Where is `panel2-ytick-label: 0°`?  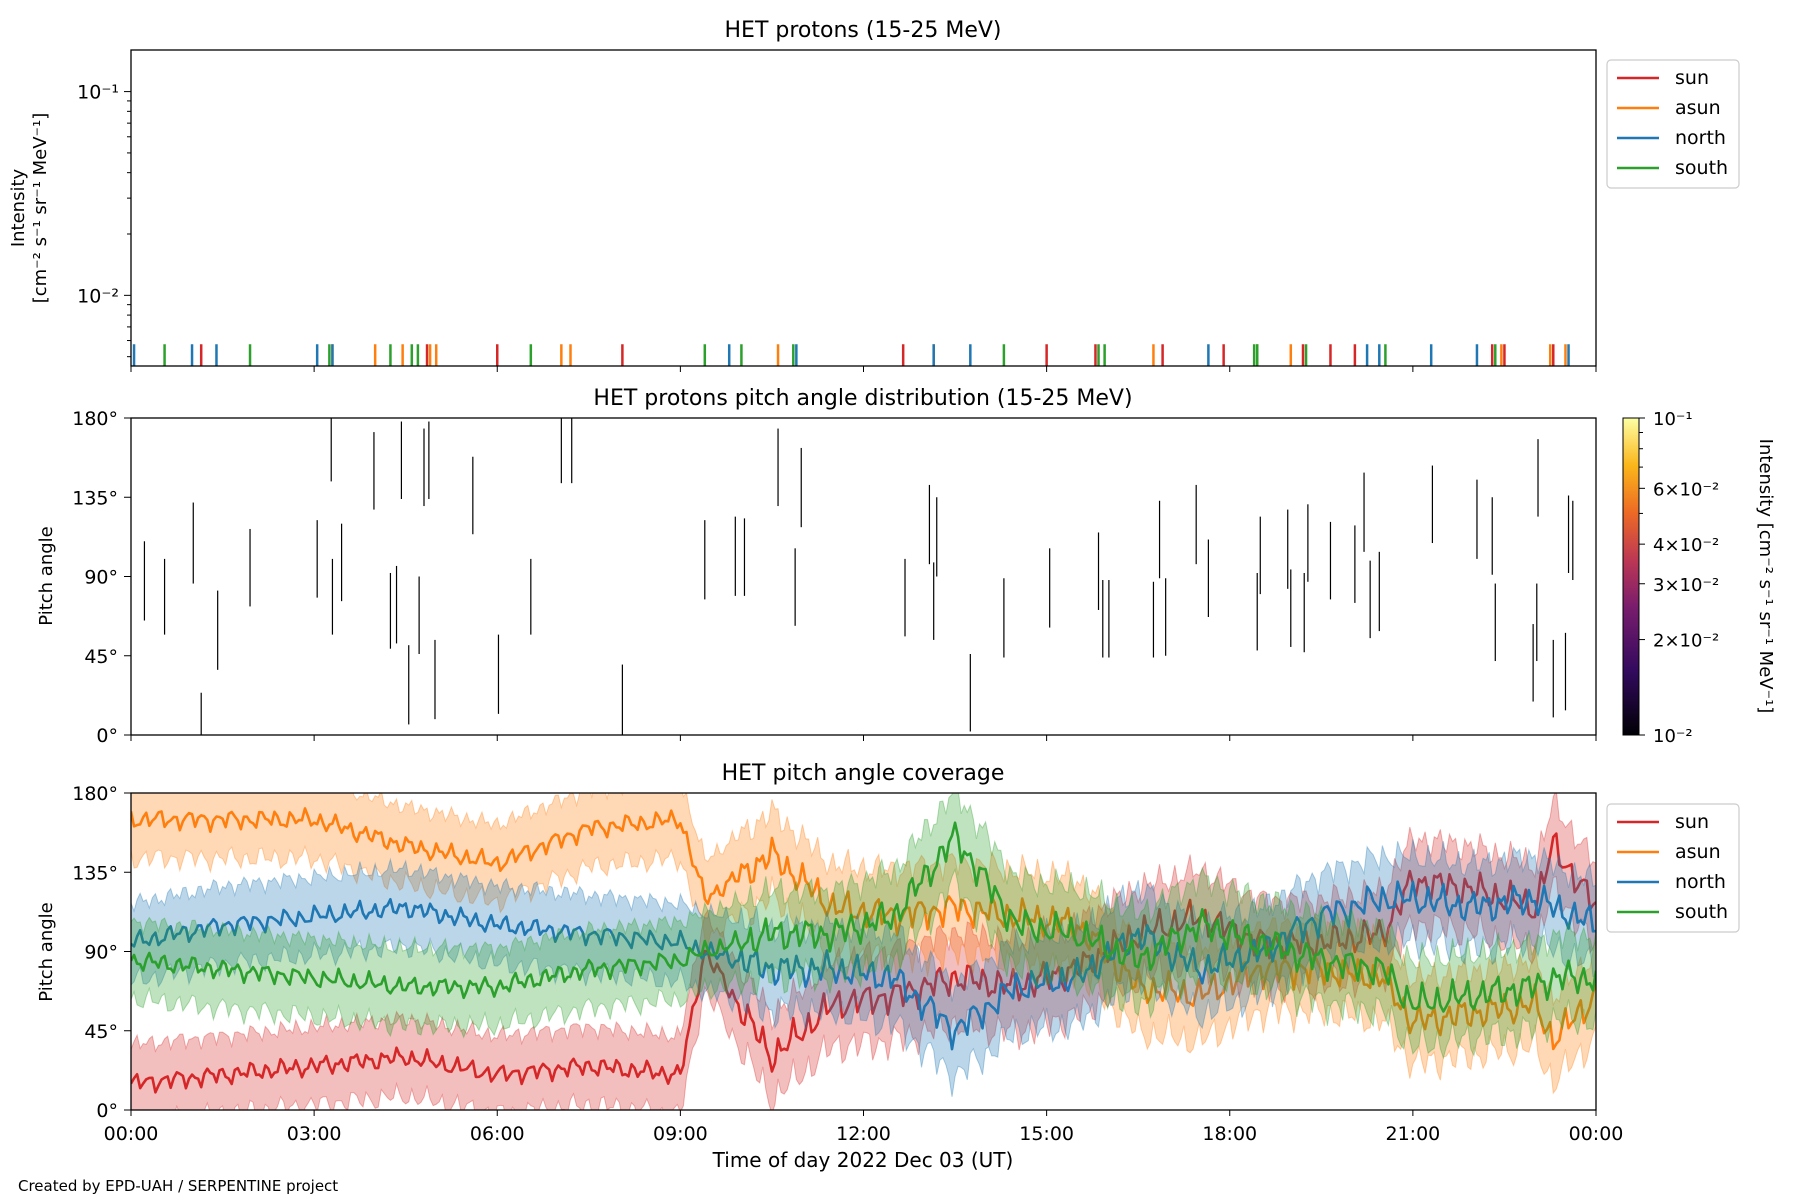
panel2-ytick-label: 0° is located at coordinates (107, 736).